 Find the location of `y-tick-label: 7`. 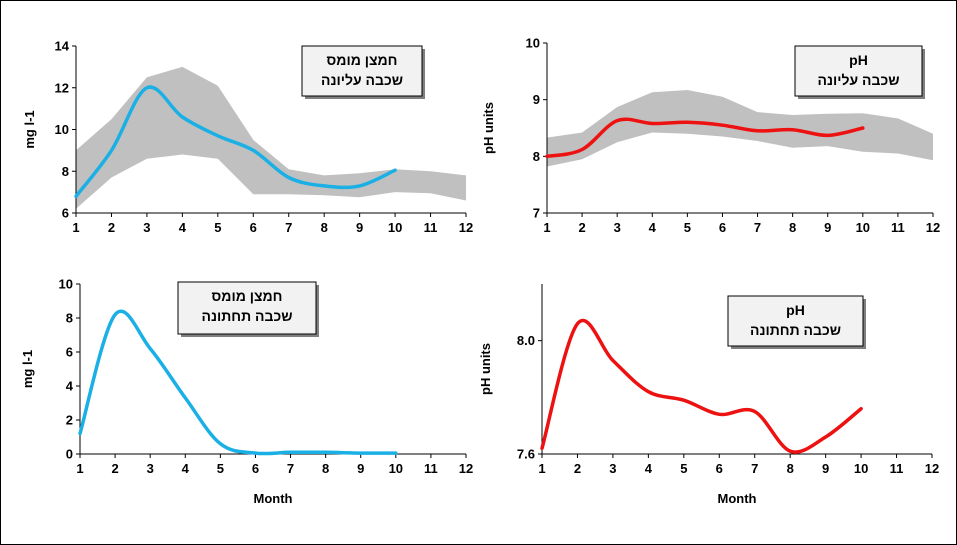

y-tick-label: 7 is located at coordinates (536, 213).